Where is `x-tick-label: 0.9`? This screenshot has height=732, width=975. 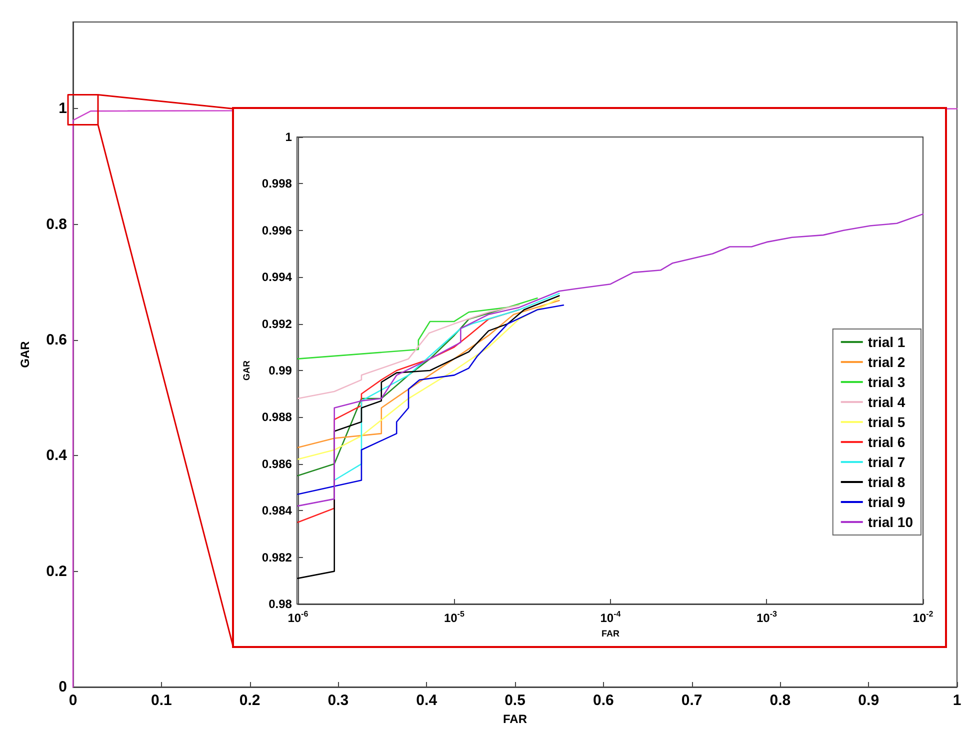 x-tick-label: 0.9 is located at coordinates (869, 700).